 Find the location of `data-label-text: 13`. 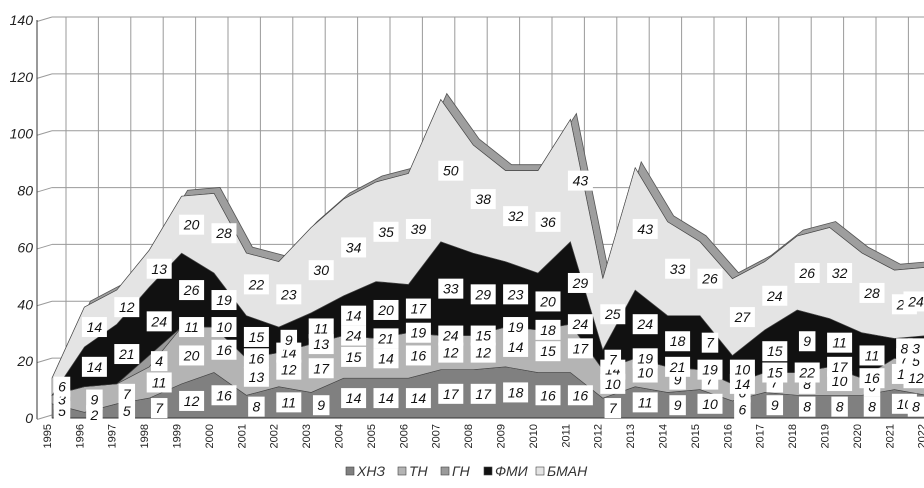

data-label-text: 13 is located at coordinates (321, 344).